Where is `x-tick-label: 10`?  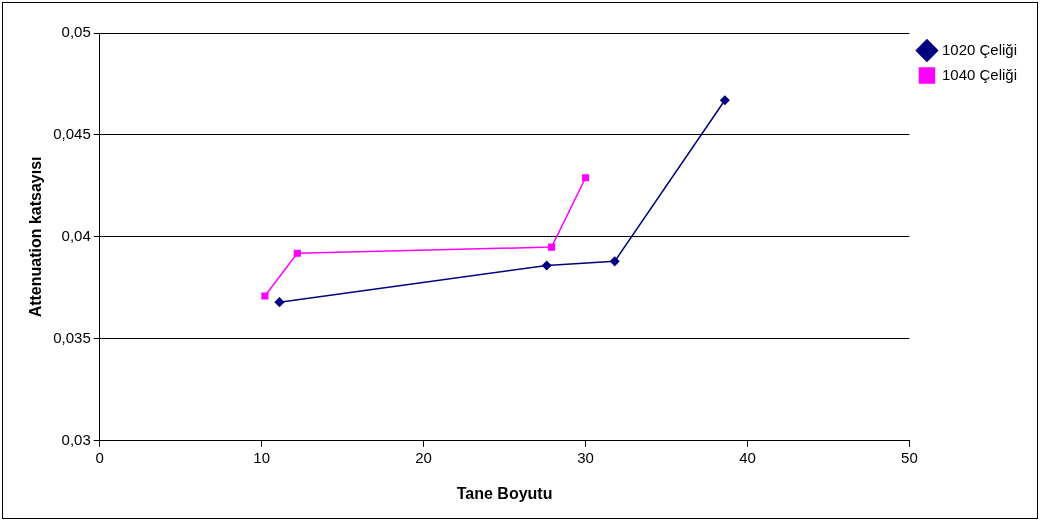 x-tick-label: 10 is located at coordinates (262, 457).